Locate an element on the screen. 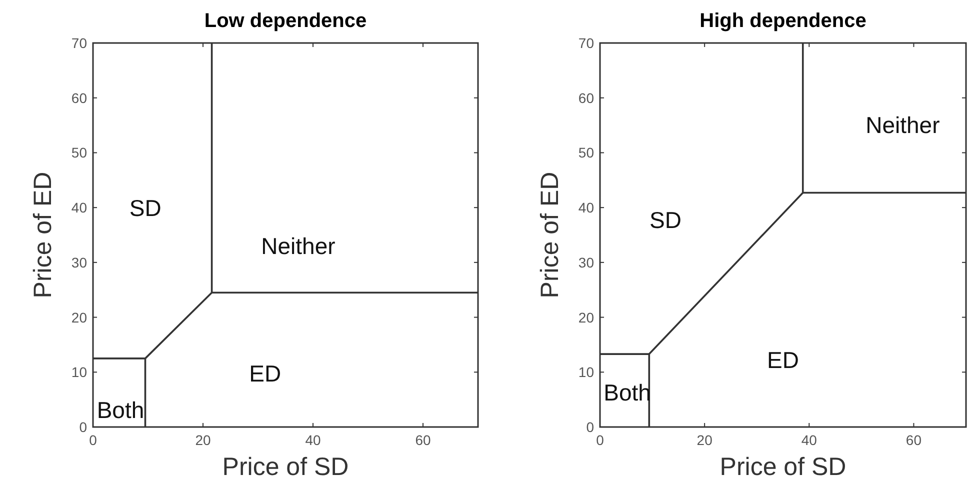 The height and width of the screenshot is (486, 975). annotation: Both is located at coordinates (120, 409).